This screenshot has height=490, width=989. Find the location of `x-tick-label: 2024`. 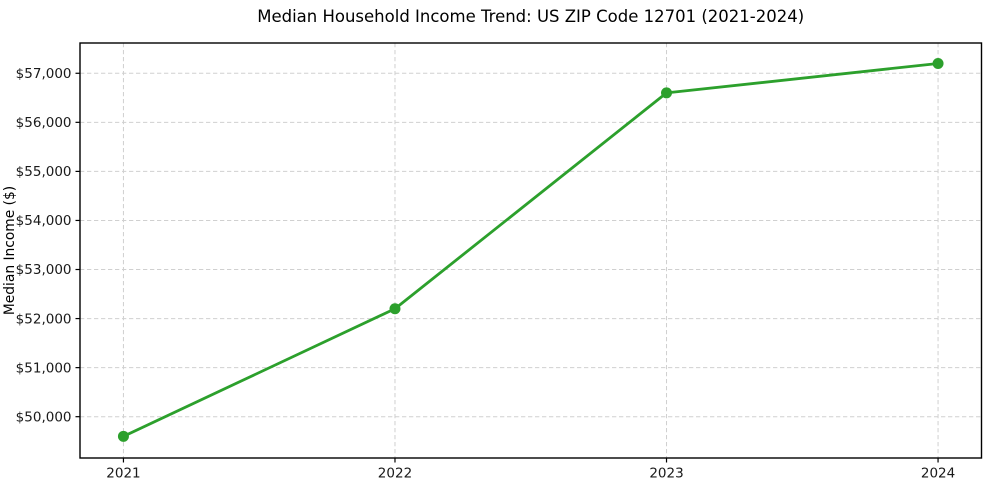

x-tick-label: 2024 is located at coordinates (938, 474).